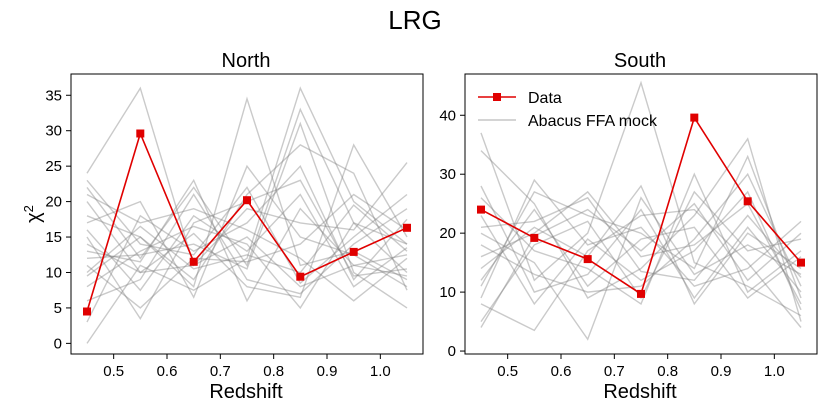 This screenshot has height=415, width=830. Describe the element at coordinates (414, 20) in the screenshot. I see `figure-title: LRG` at that location.